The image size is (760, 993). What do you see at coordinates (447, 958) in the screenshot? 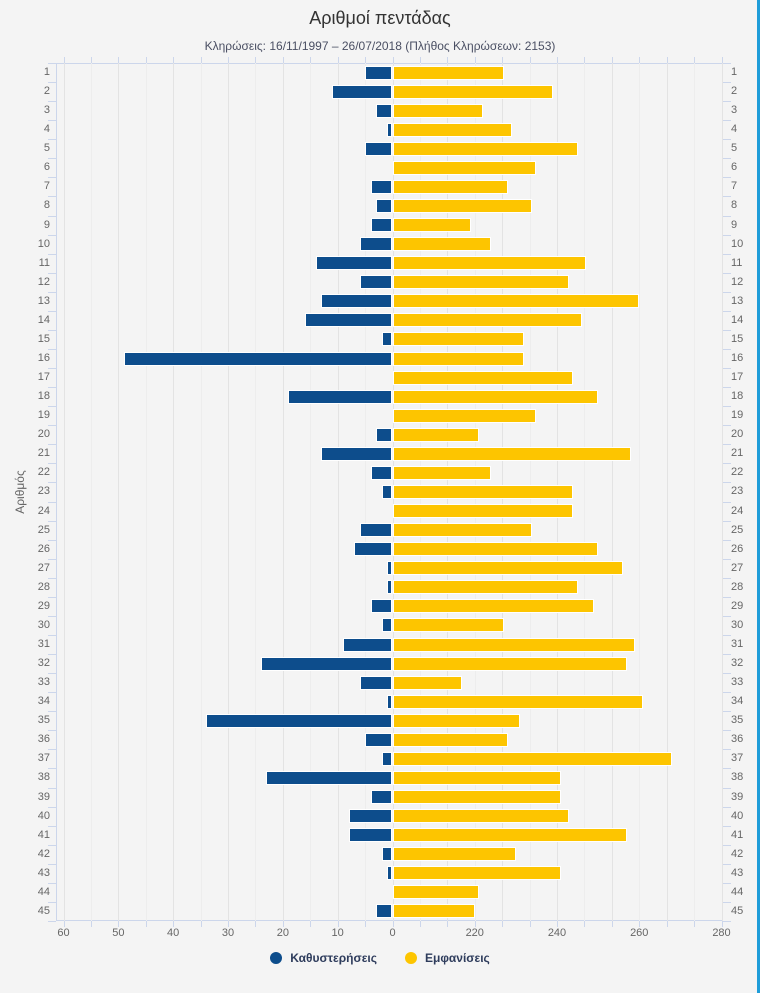
I see `legend-item-appearances: Εμφανίσεις` at bounding box center [447, 958].